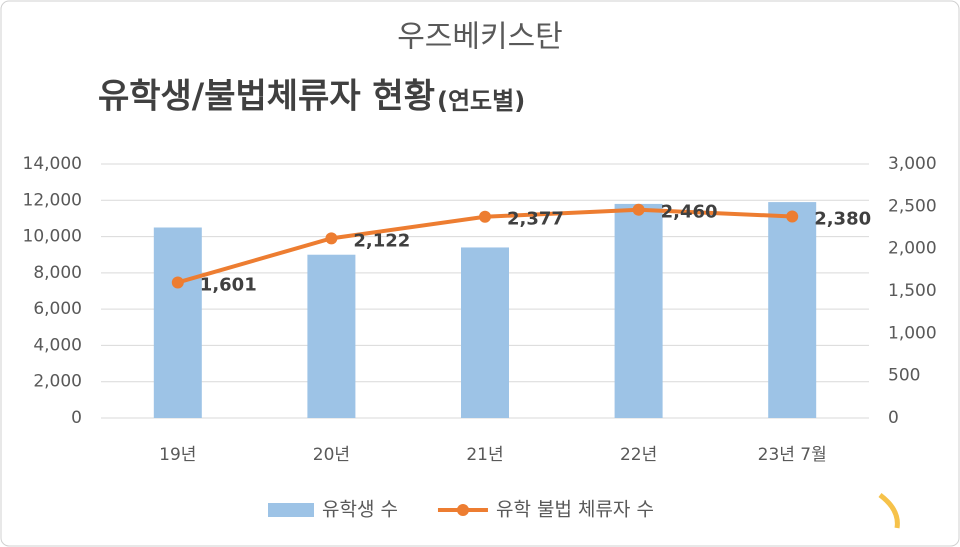  Describe the element at coordinates (889, 511) in the screenshot. I see `decoration` at that location.